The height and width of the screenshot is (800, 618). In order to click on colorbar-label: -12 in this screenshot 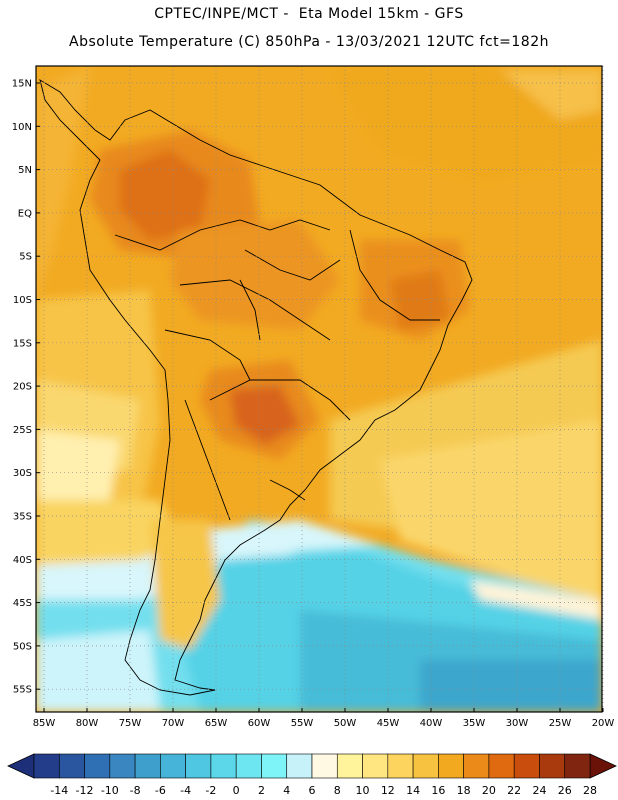, I will do `click(85, 790)`.